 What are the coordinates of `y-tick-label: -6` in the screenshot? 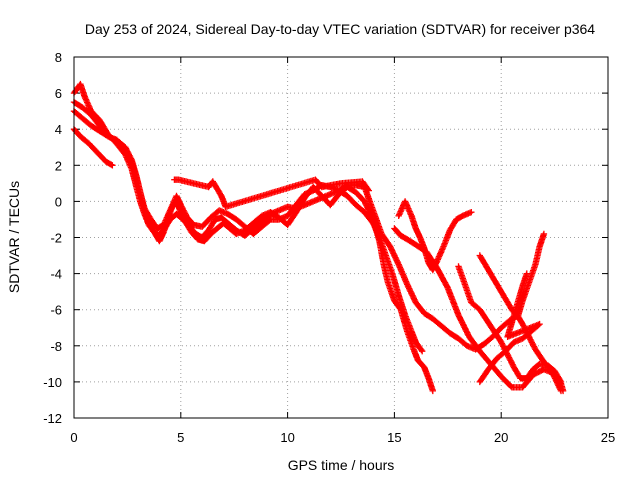 It's located at (56, 310).